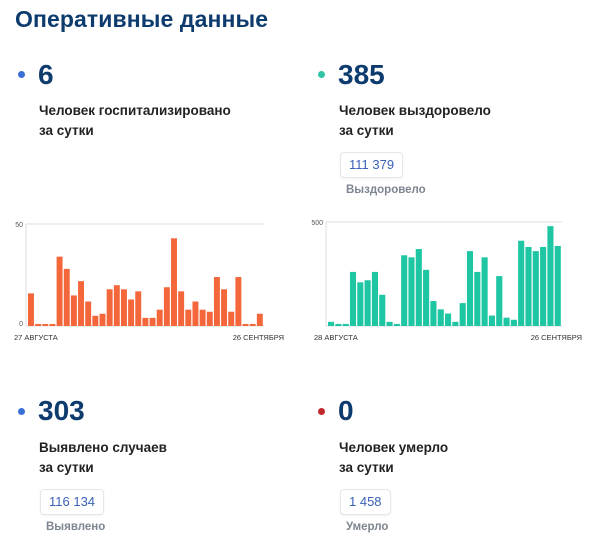 The width and height of the screenshot is (600, 547). I want to click on y-tick-label: 0, so click(21, 324).